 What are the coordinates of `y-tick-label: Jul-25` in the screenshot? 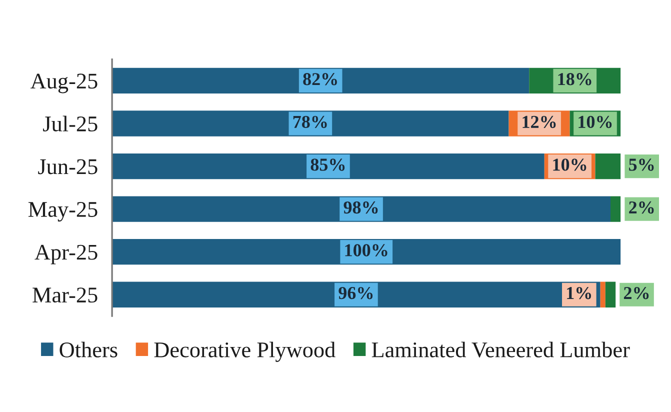 It's located at (70, 124).